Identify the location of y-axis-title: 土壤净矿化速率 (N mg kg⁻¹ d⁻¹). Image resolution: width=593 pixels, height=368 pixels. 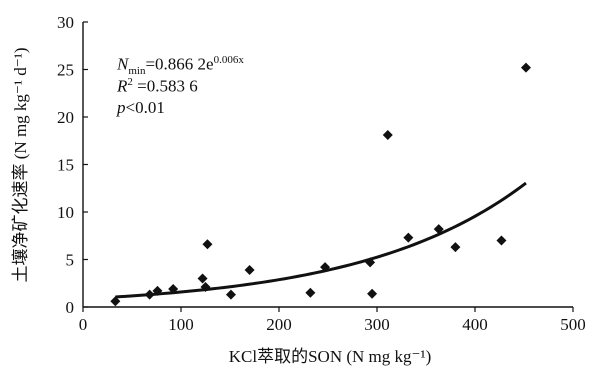
(20, 165).